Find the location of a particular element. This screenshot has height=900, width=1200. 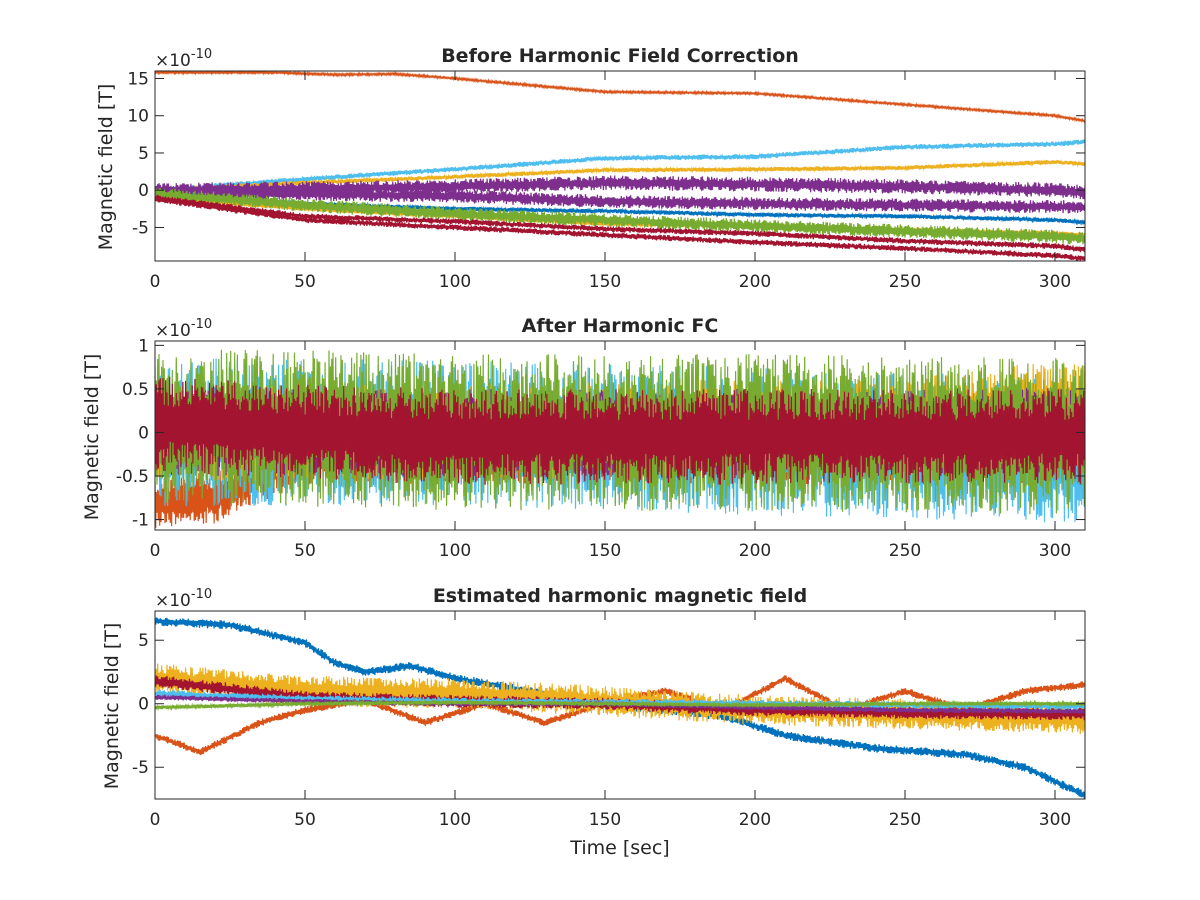

y-tick-label: 0.5 is located at coordinates (135, 390).